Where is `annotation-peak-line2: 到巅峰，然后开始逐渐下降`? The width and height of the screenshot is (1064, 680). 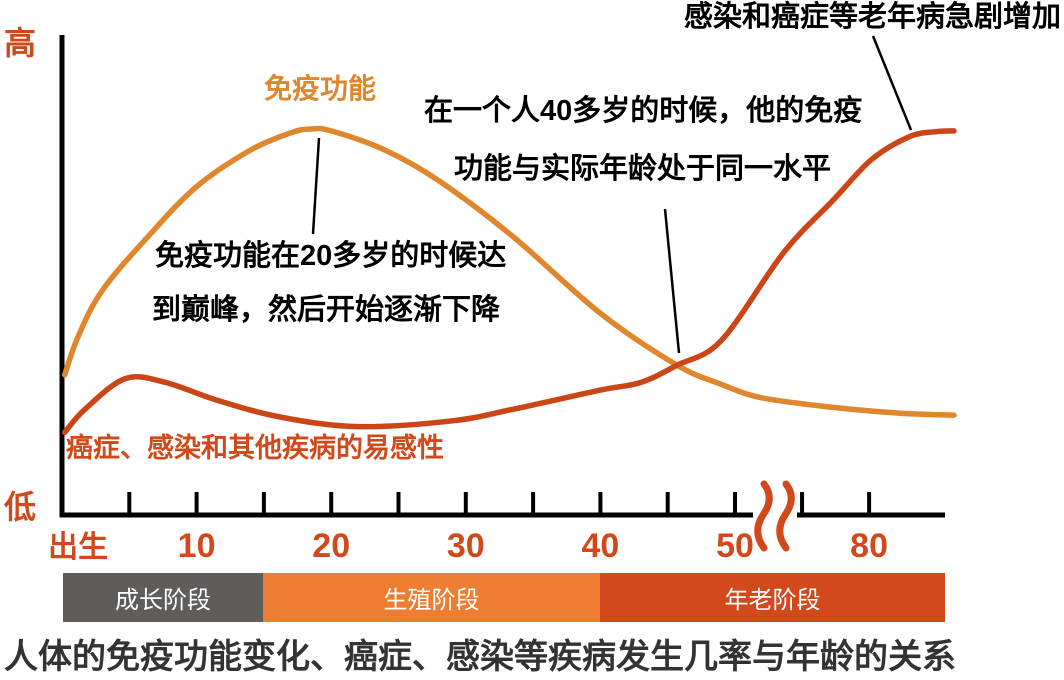
annotation-peak-line2: 到巅峰，然后开始逐渐下降 is located at coordinates (326, 310).